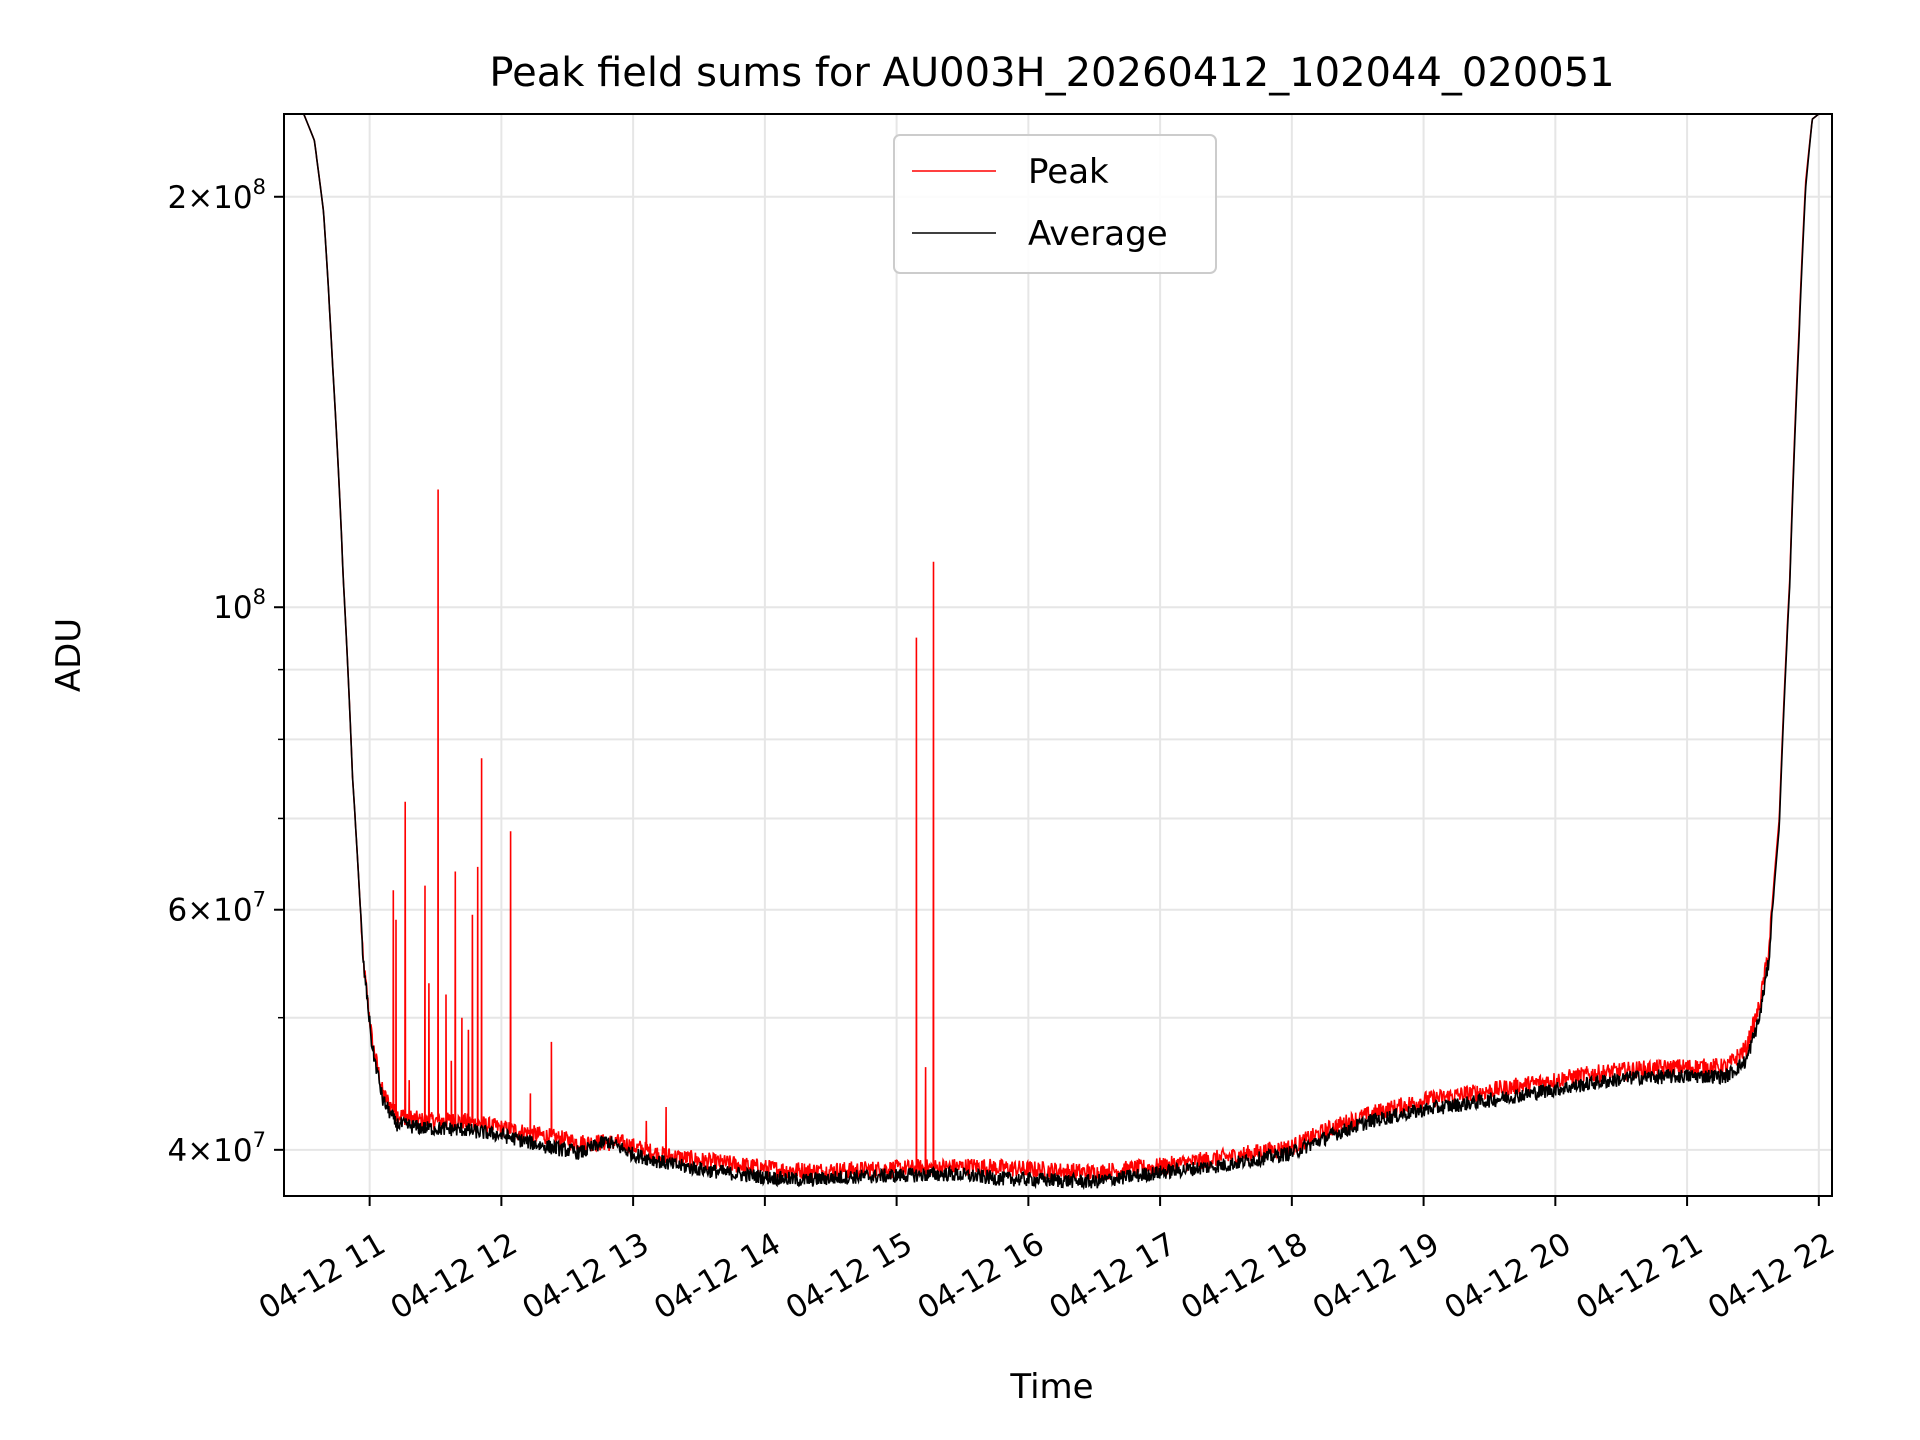 This screenshot has width=1920, height=1440. What do you see at coordinates (239, 605) in the screenshot?
I see `y-tick-label: 108` at bounding box center [239, 605].